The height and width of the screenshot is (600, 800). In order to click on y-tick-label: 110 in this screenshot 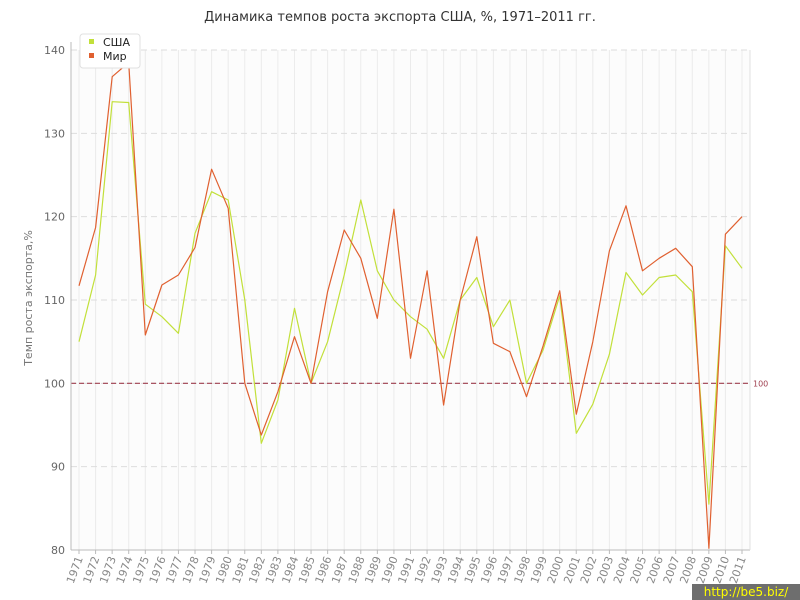, I will do `click(54, 300)`.